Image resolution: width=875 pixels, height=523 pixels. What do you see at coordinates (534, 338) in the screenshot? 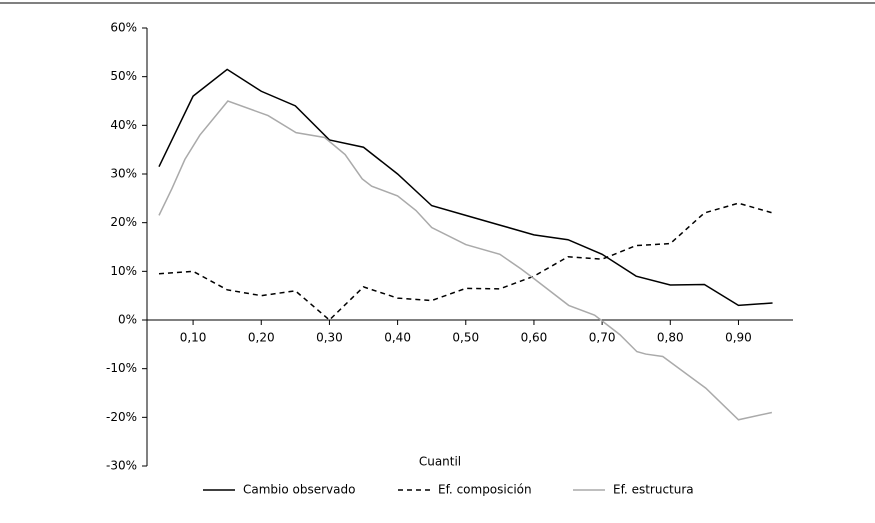
I see `x-tick-label: 0,60` at bounding box center [534, 338].